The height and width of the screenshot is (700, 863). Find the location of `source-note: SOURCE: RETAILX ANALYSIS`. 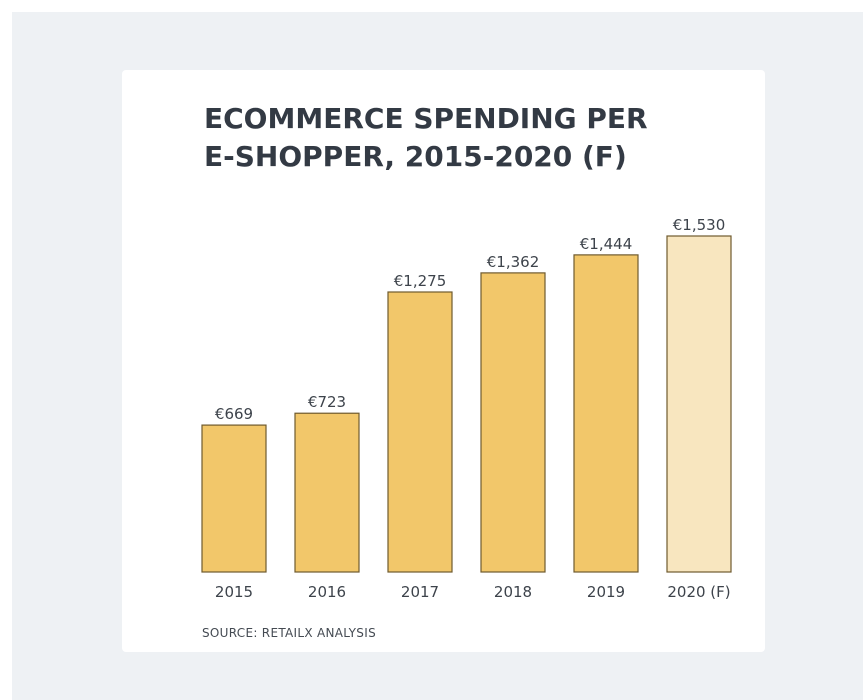

source-note: SOURCE: RETAILX ANALYSIS is located at coordinates (289, 633).